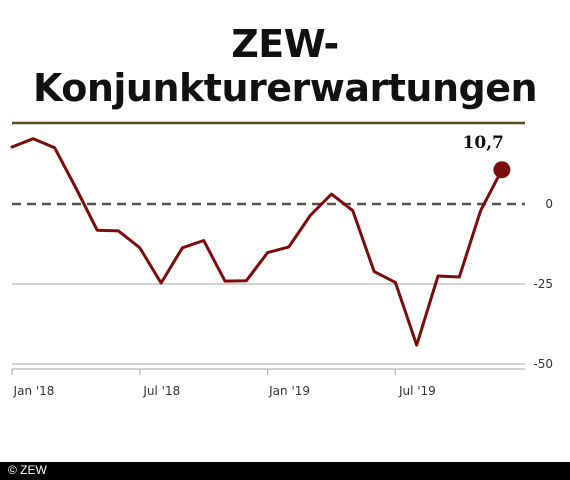  Describe the element at coordinates (482, 143) in the screenshot. I see `last-value-label: 10,7` at that location.